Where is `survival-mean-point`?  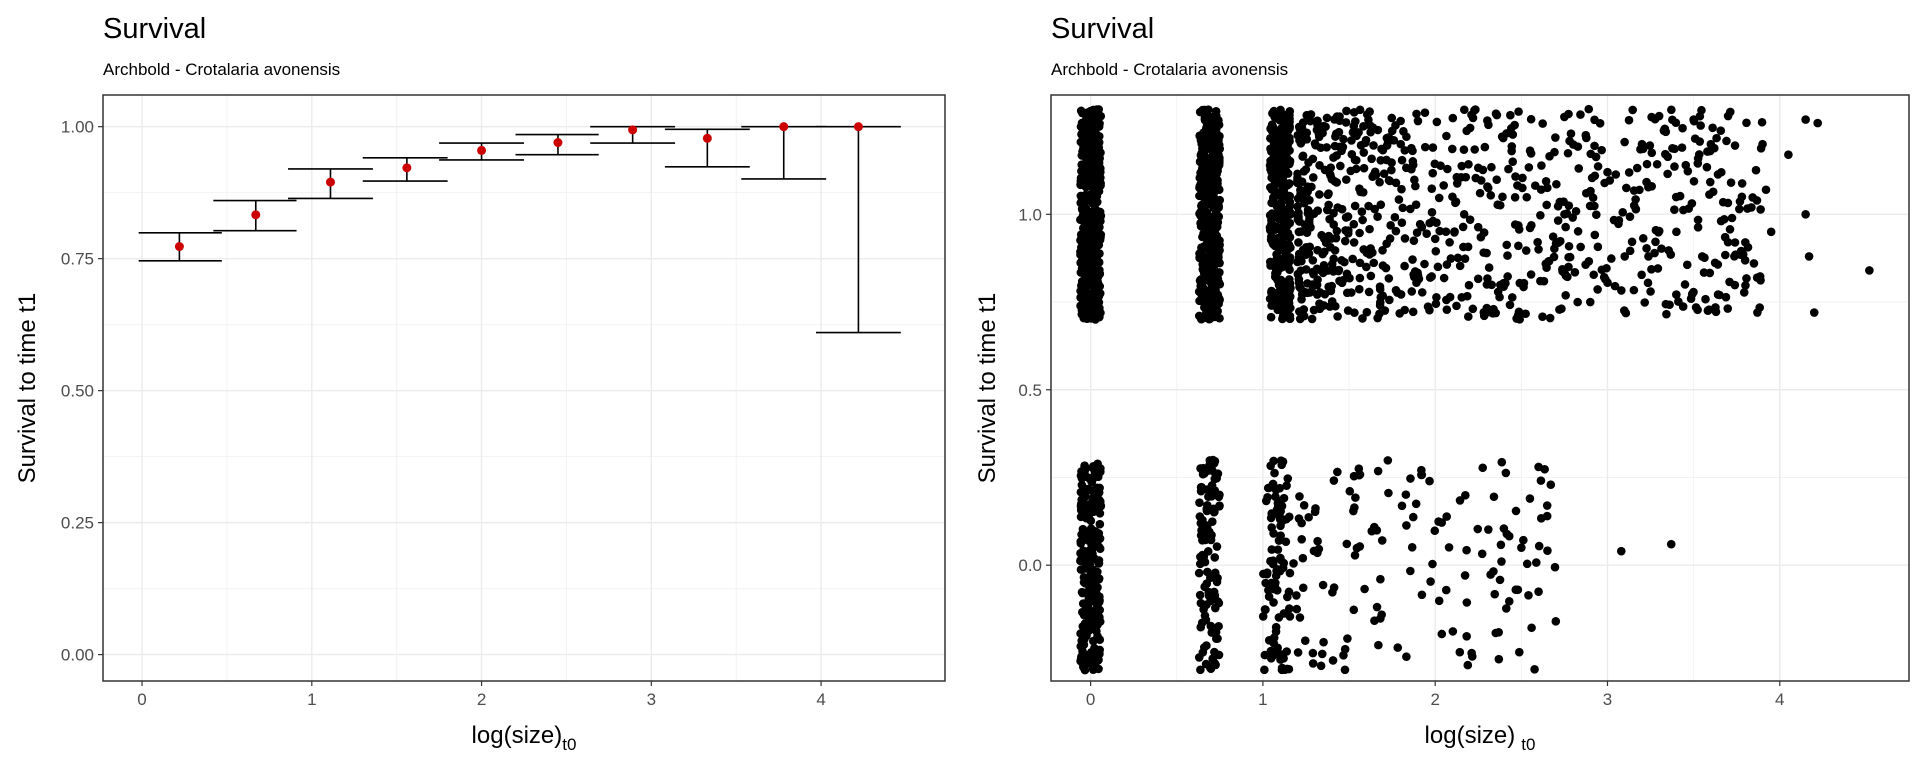
survival-mean-point is located at coordinates (330, 182).